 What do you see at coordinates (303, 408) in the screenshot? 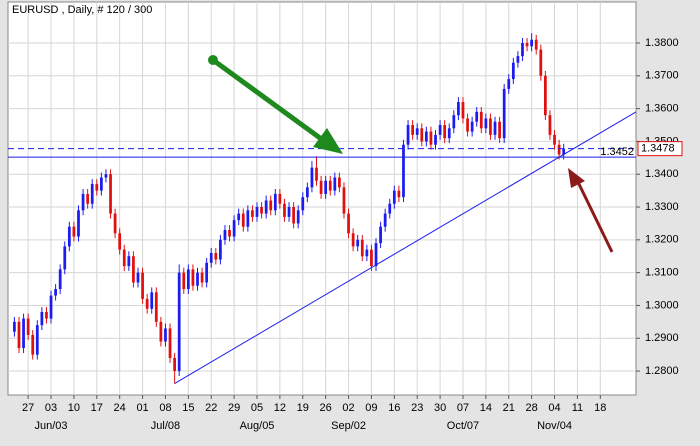
I see `x-tick-label: 19` at bounding box center [303, 408].